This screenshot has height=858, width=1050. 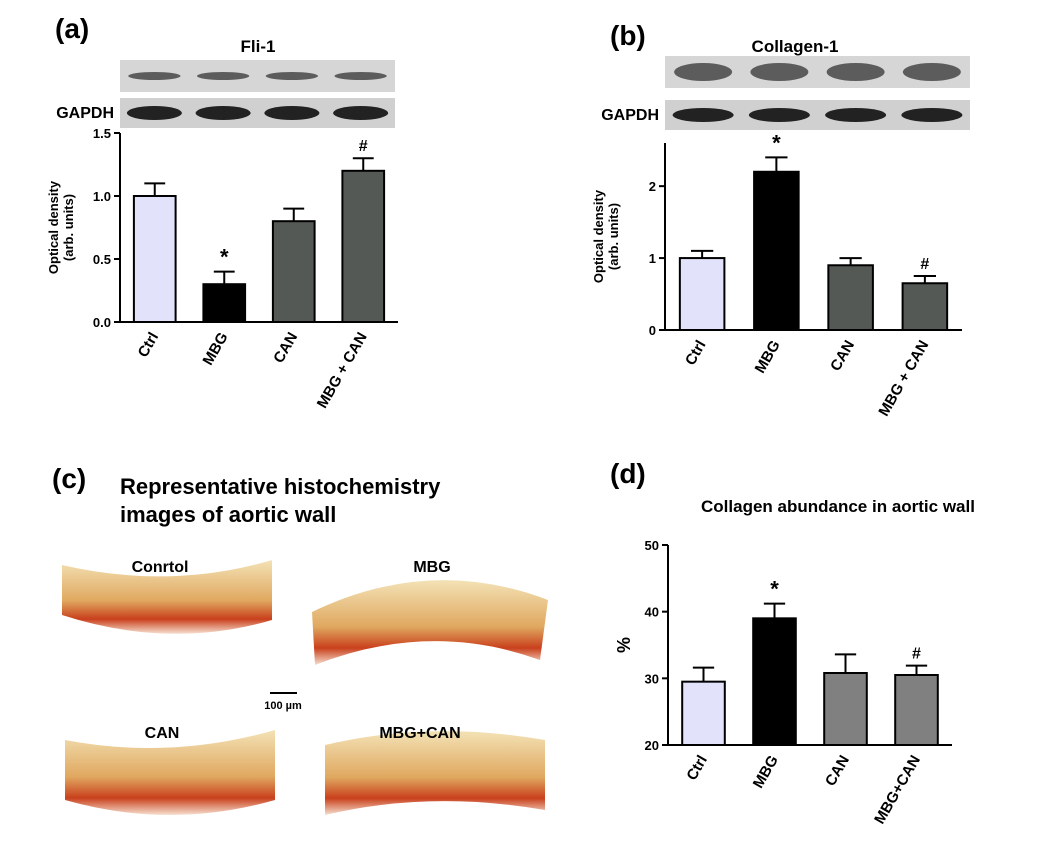 What do you see at coordinates (624, 645) in the screenshot?
I see `y-axis-label: %` at bounding box center [624, 645].